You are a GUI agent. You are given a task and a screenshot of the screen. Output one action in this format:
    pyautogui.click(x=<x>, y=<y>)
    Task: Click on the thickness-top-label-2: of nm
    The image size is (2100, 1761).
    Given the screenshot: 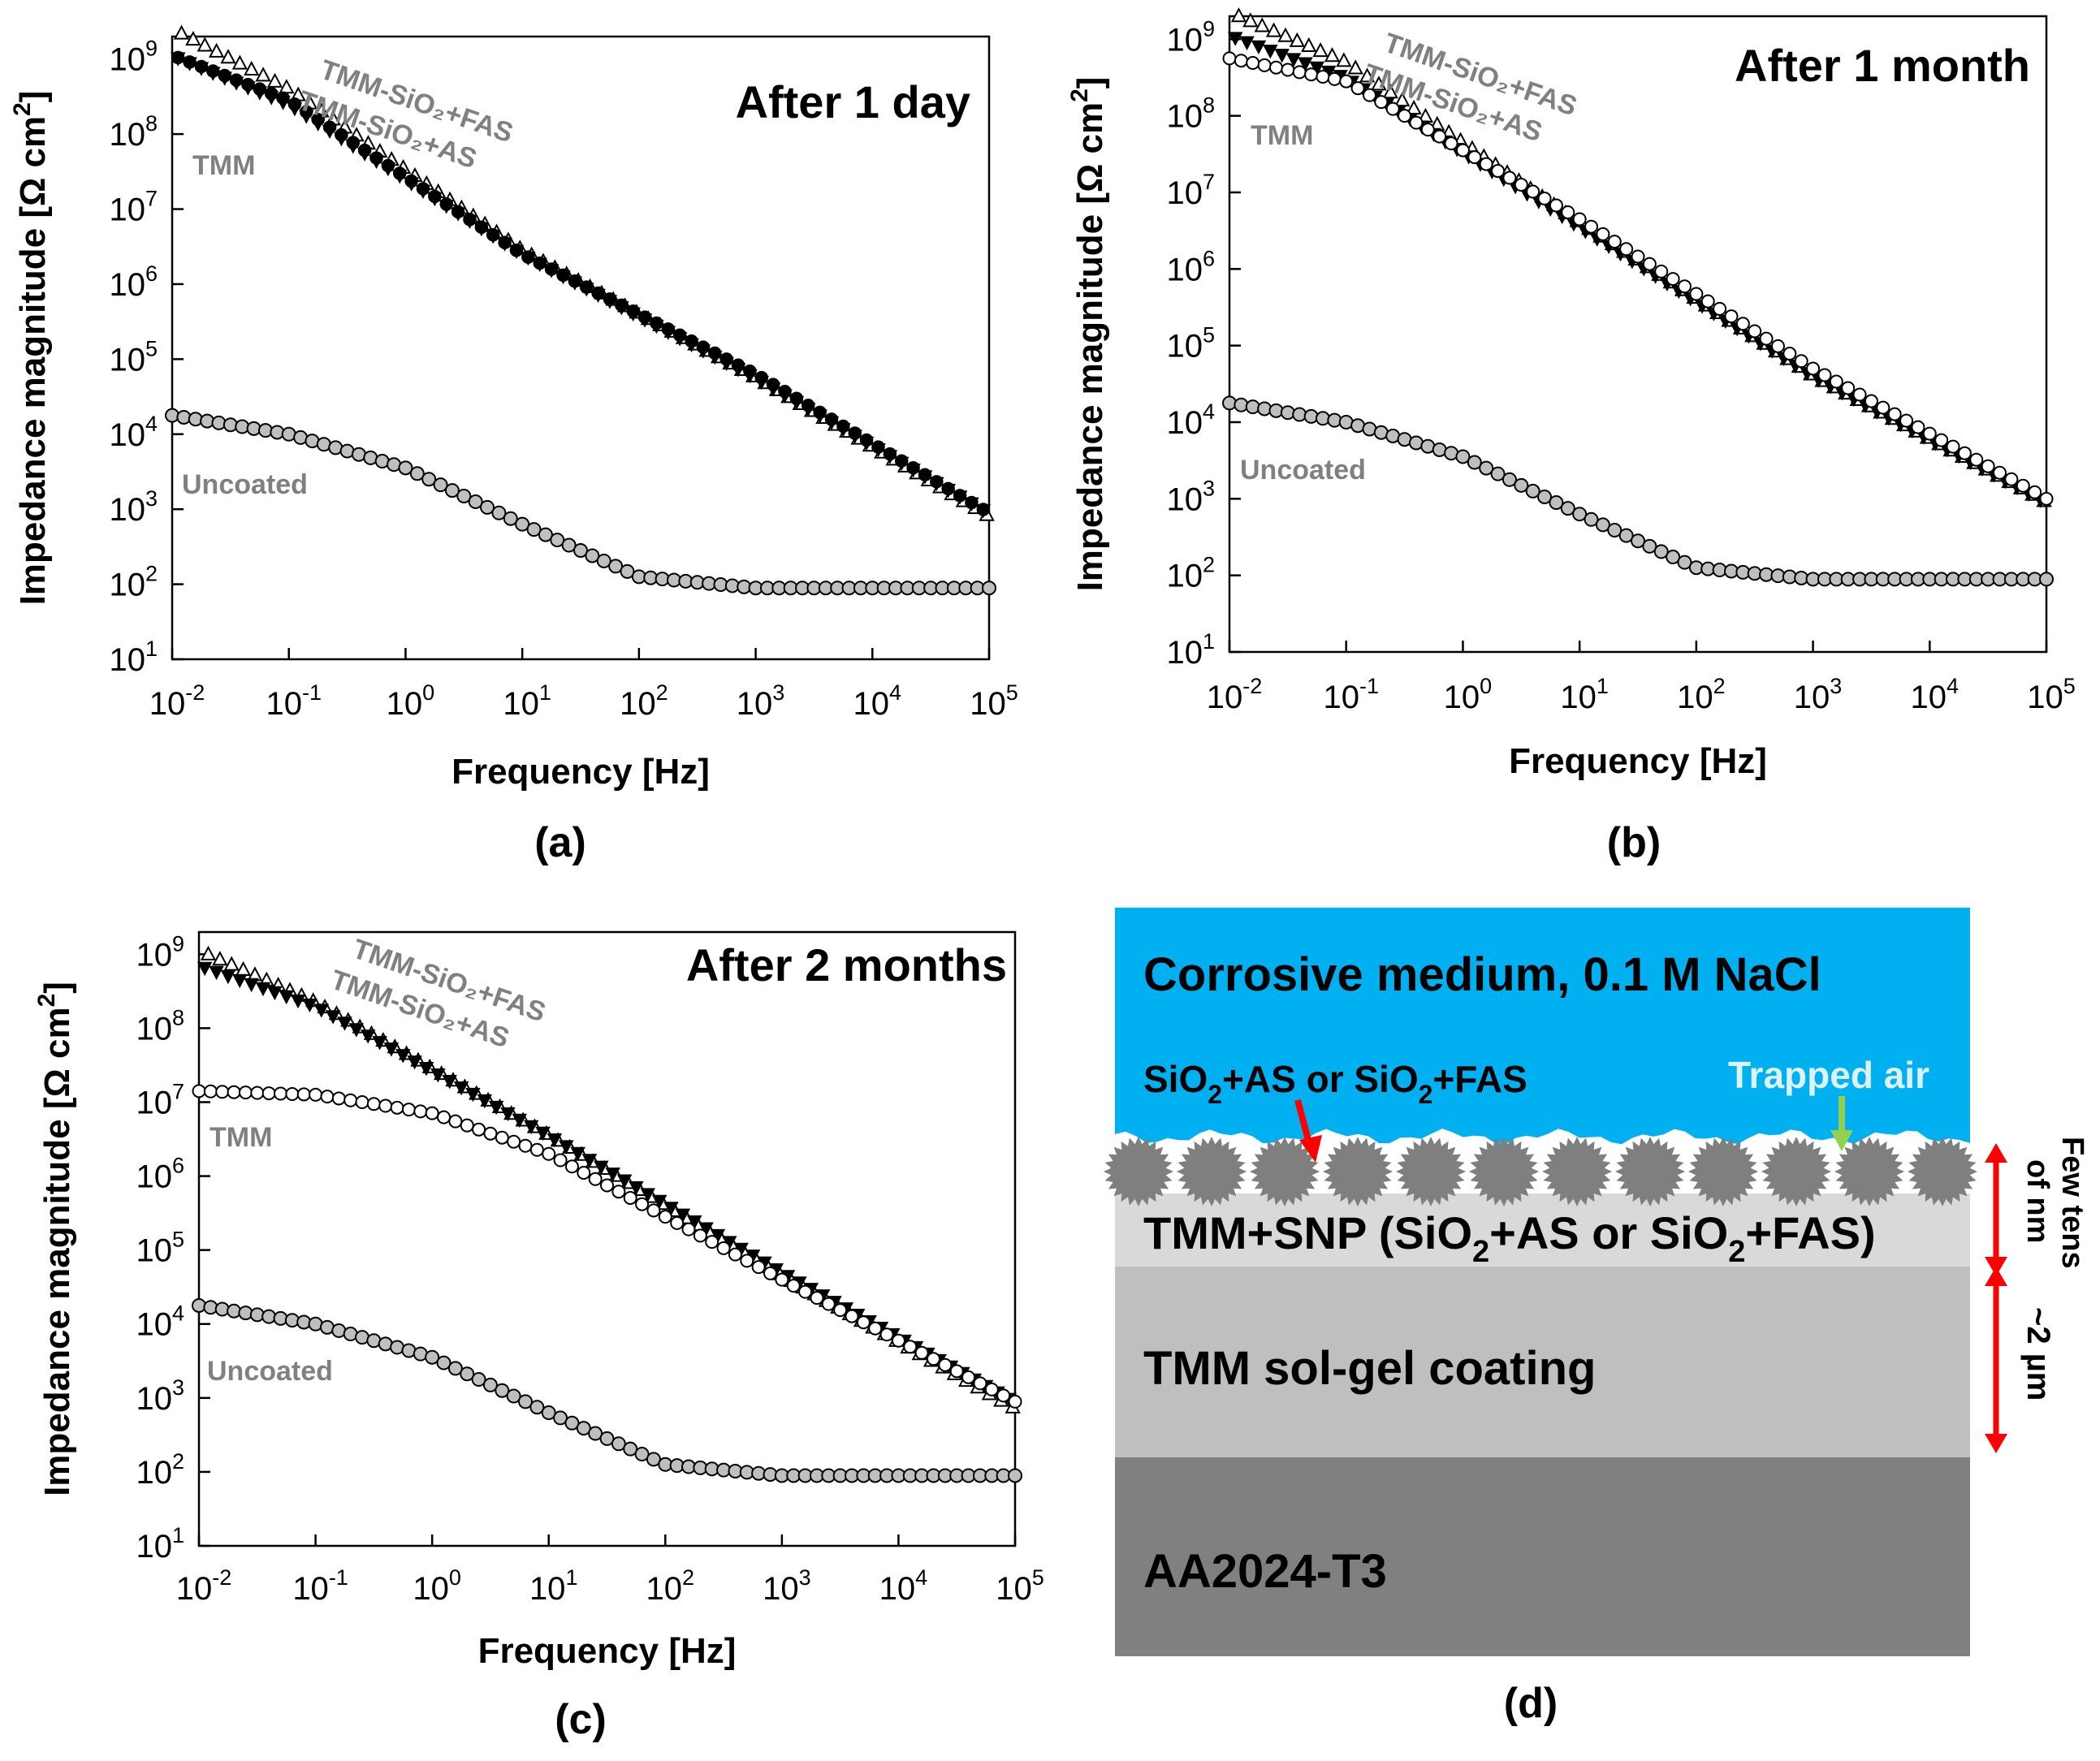 What is the action you would take?
    pyautogui.click(x=2038, y=1201)
    